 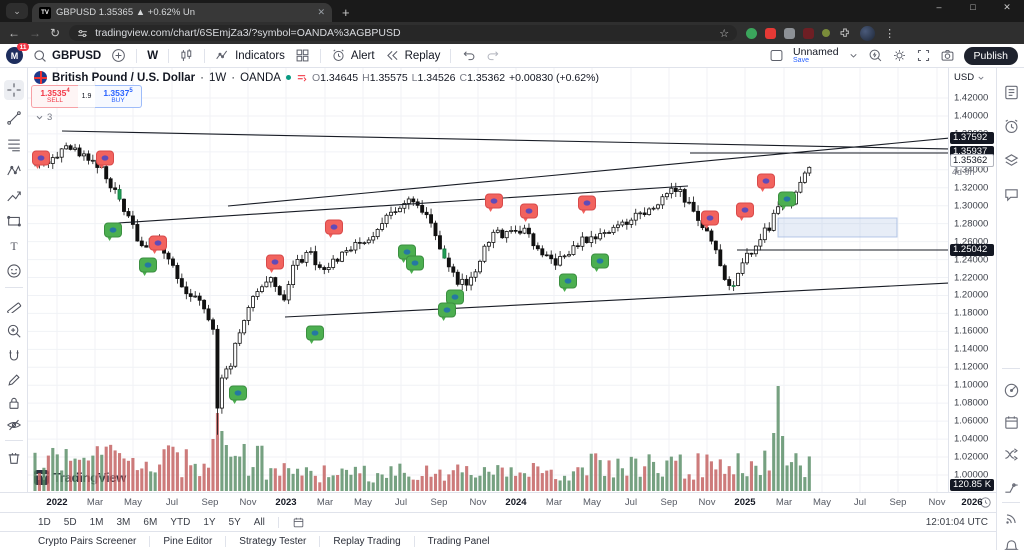 What do you see at coordinates (43, 117) in the screenshot?
I see `hidden-indicators-toggle: 3` at bounding box center [43, 117].